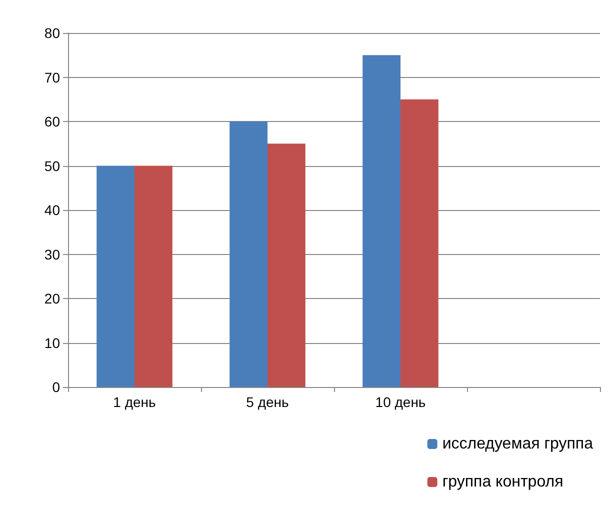 This screenshot has height=507, width=610. What do you see at coordinates (518, 444) in the screenshot?
I see `legend-label: исследуемая группа` at bounding box center [518, 444].